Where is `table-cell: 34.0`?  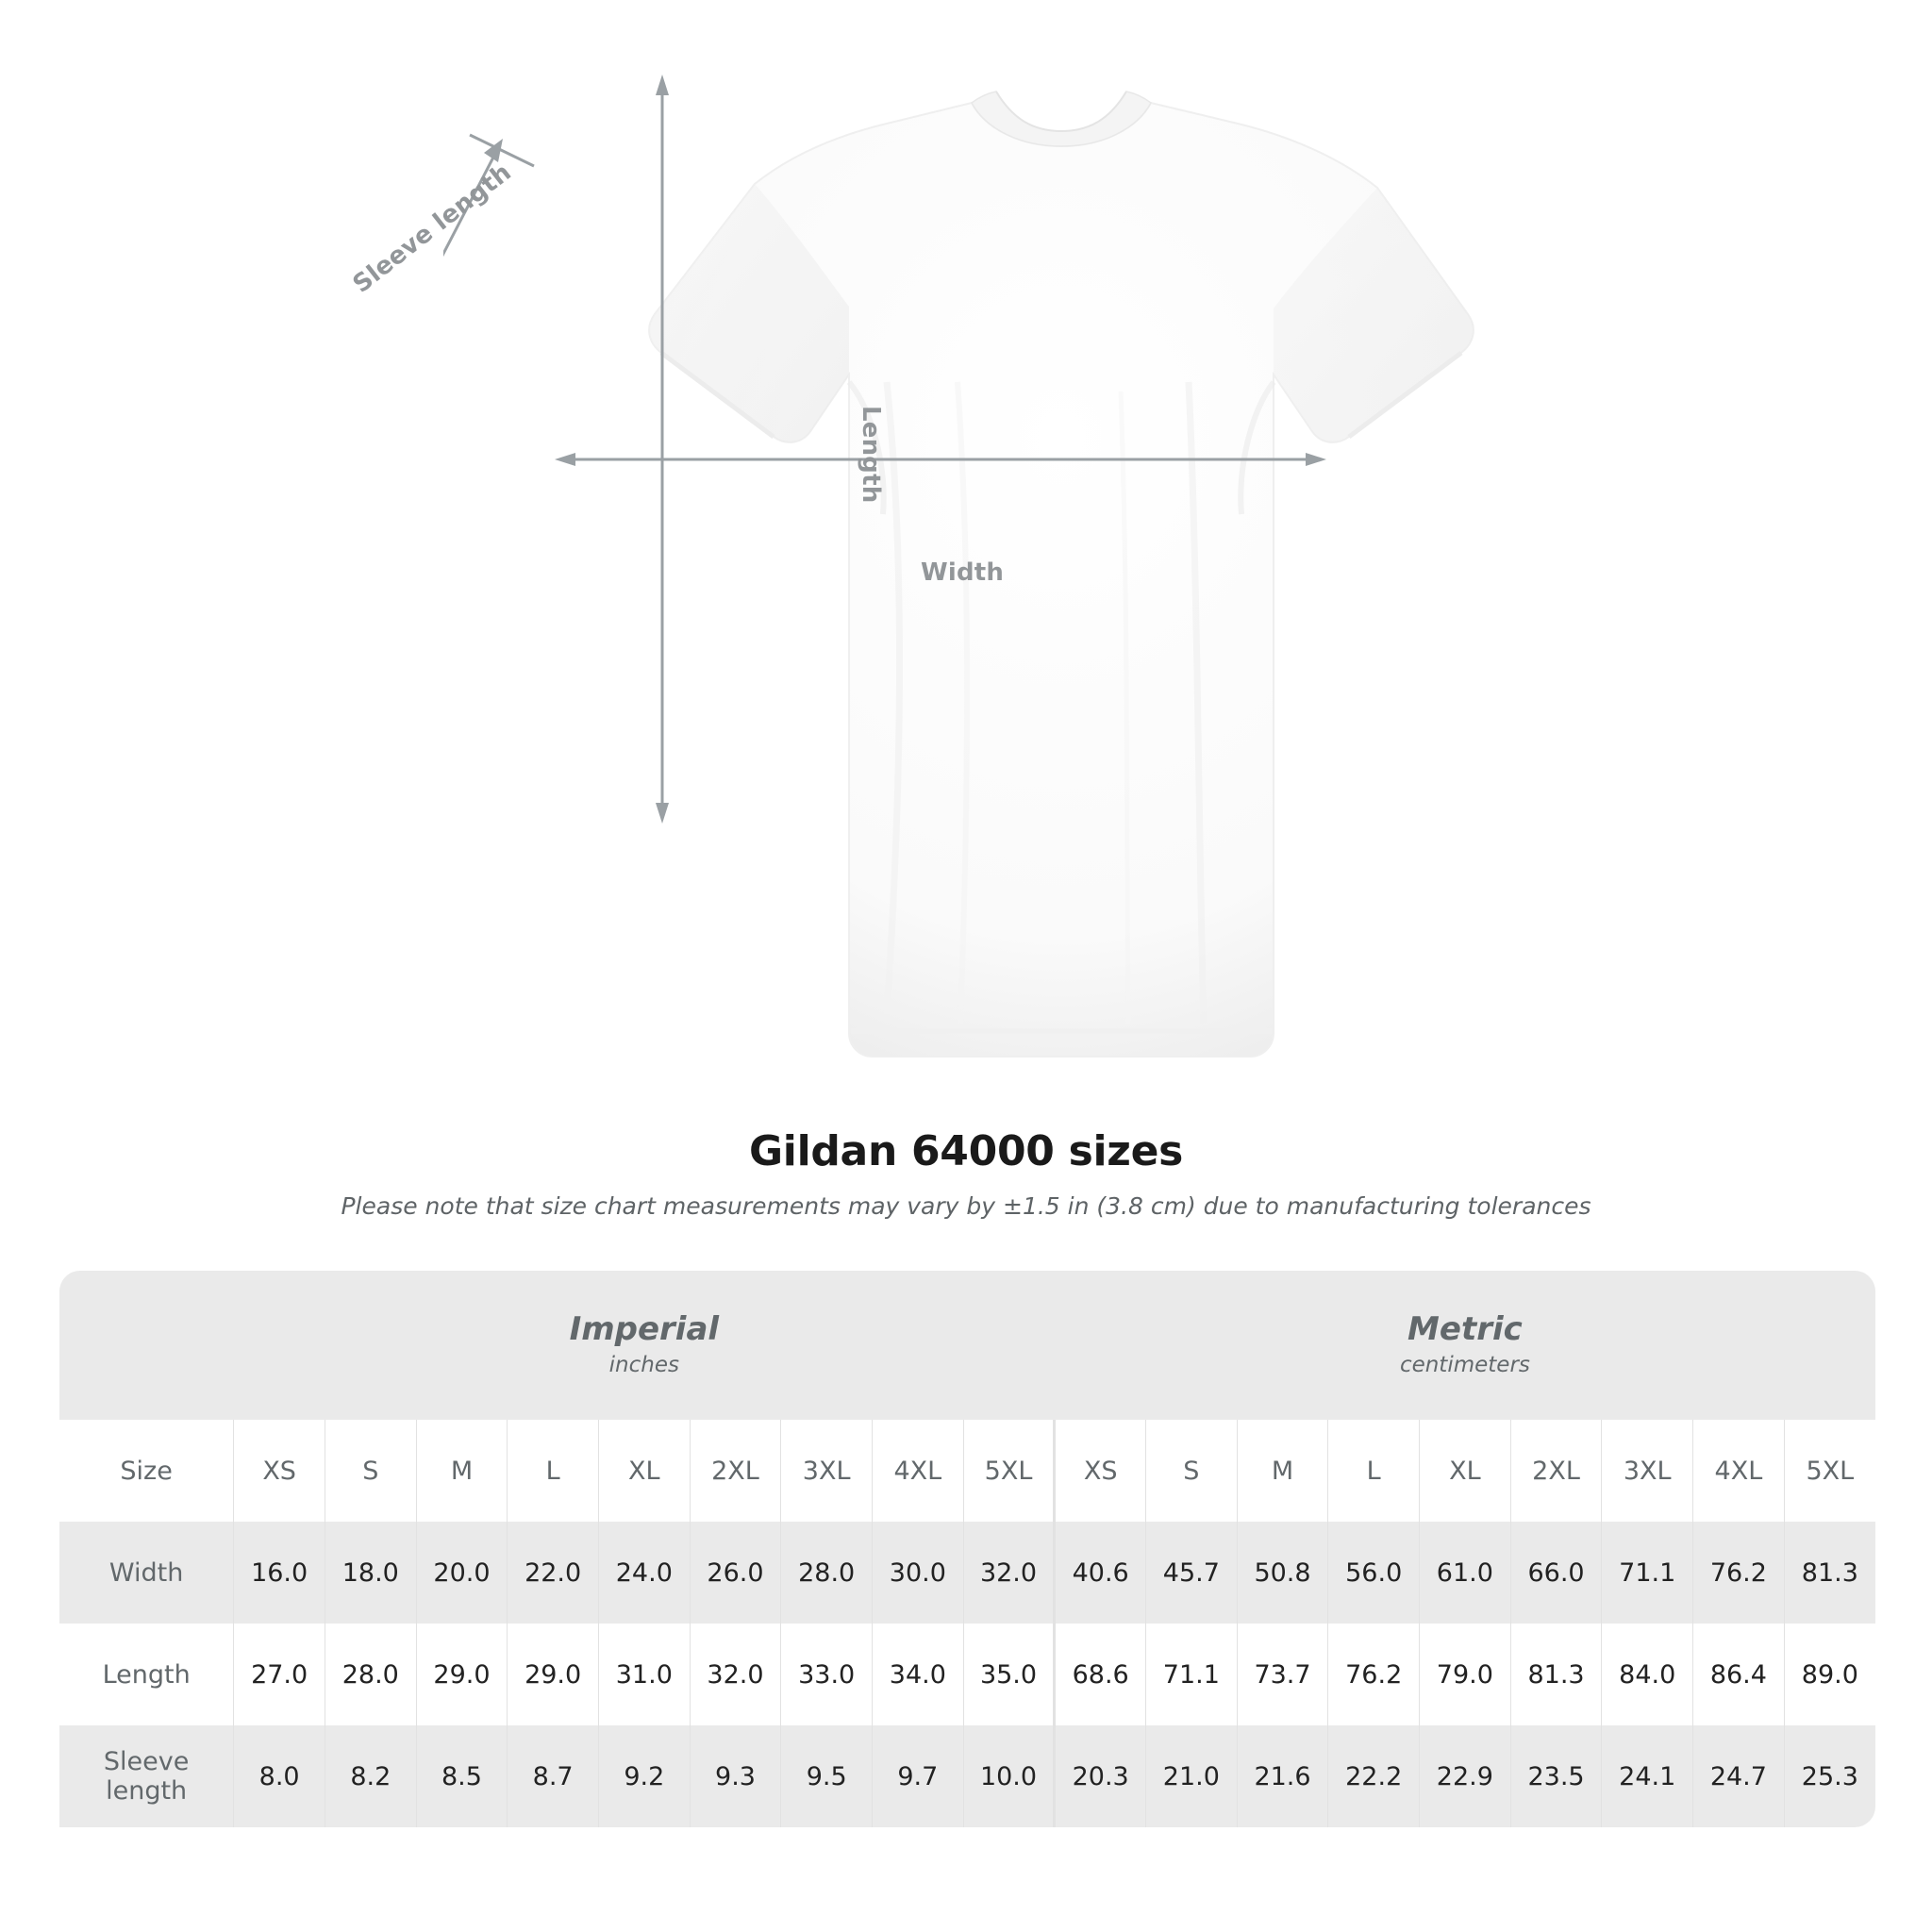 table-cell: 34.0 is located at coordinates (918, 1674).